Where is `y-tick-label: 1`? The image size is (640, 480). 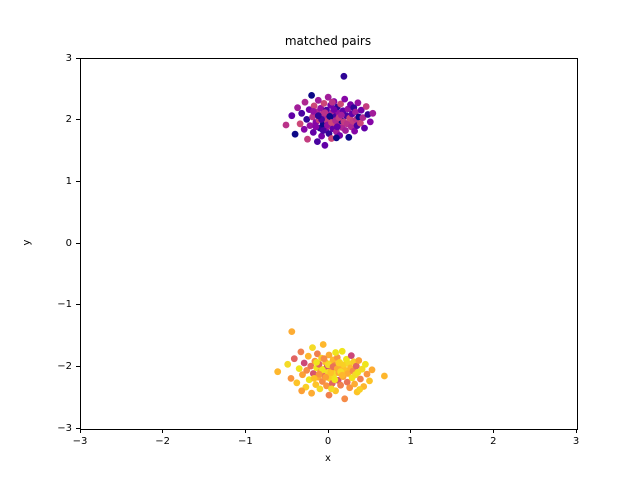
y-tick-label: 1 is located at coordinates (68, 181).